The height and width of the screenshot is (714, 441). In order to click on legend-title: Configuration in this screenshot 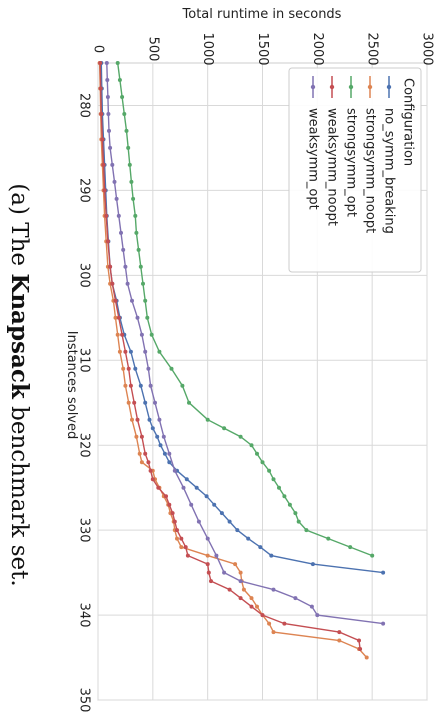, I will do `click(408, 122)`.